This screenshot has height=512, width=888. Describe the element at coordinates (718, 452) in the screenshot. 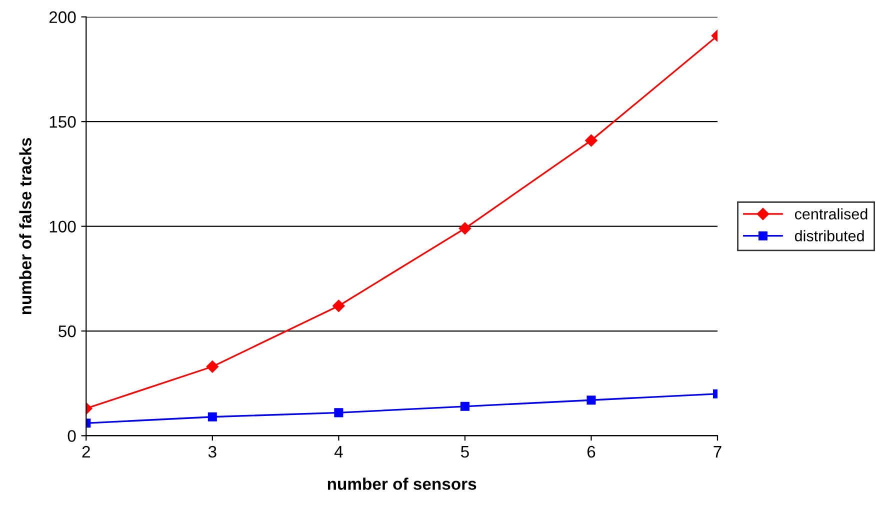

I see `x-tick-label: 7` at that location.